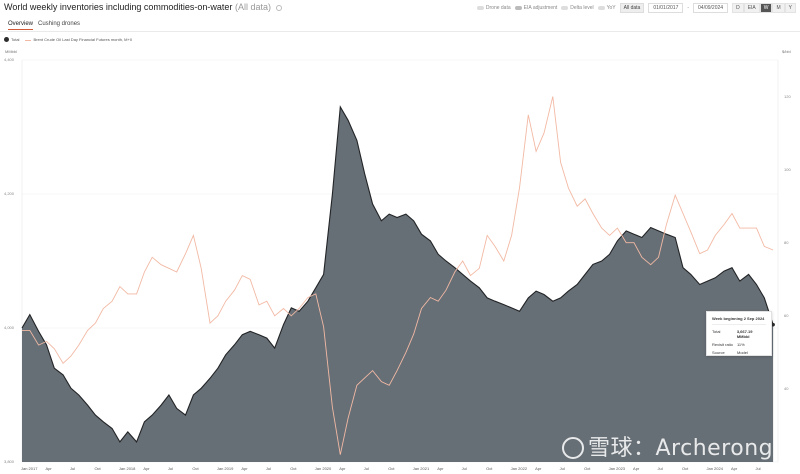  I want to click on tooltip-row-source: Source Model, so click(739, 352).